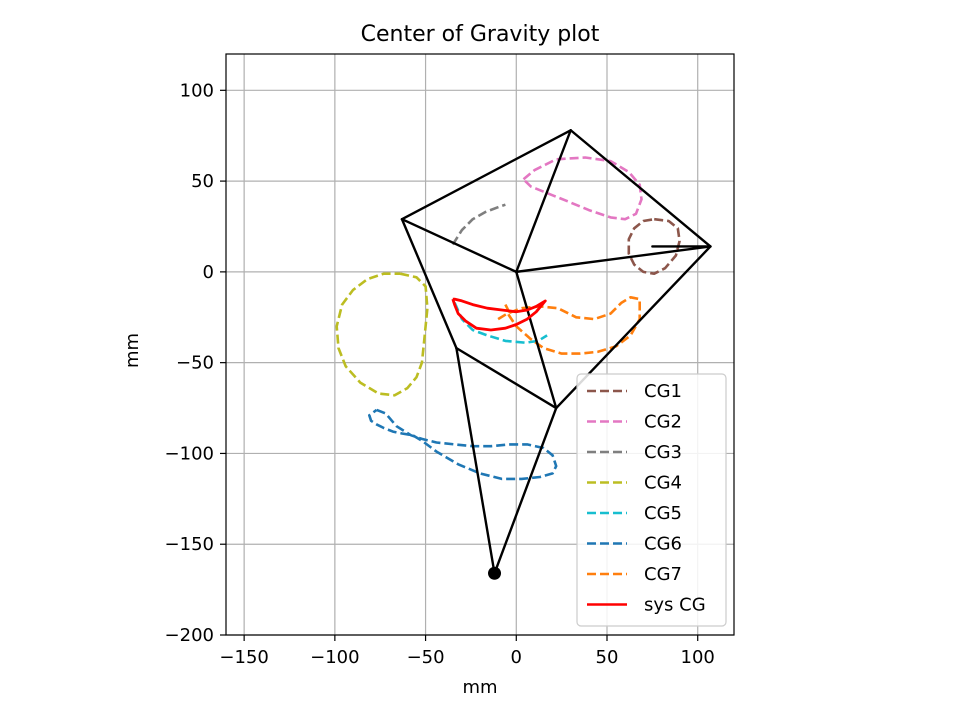 The width and height of the screenshot is (960, 720). Describe the element at coordinates (663, 422) in the screenshot. I see `legend-label: CG2` at that location.